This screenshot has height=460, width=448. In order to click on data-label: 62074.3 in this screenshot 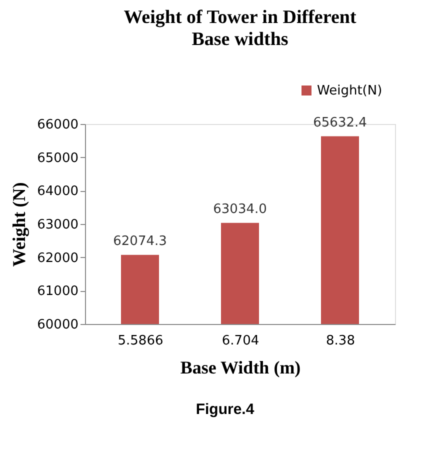, I will do `click(140, 241)`.